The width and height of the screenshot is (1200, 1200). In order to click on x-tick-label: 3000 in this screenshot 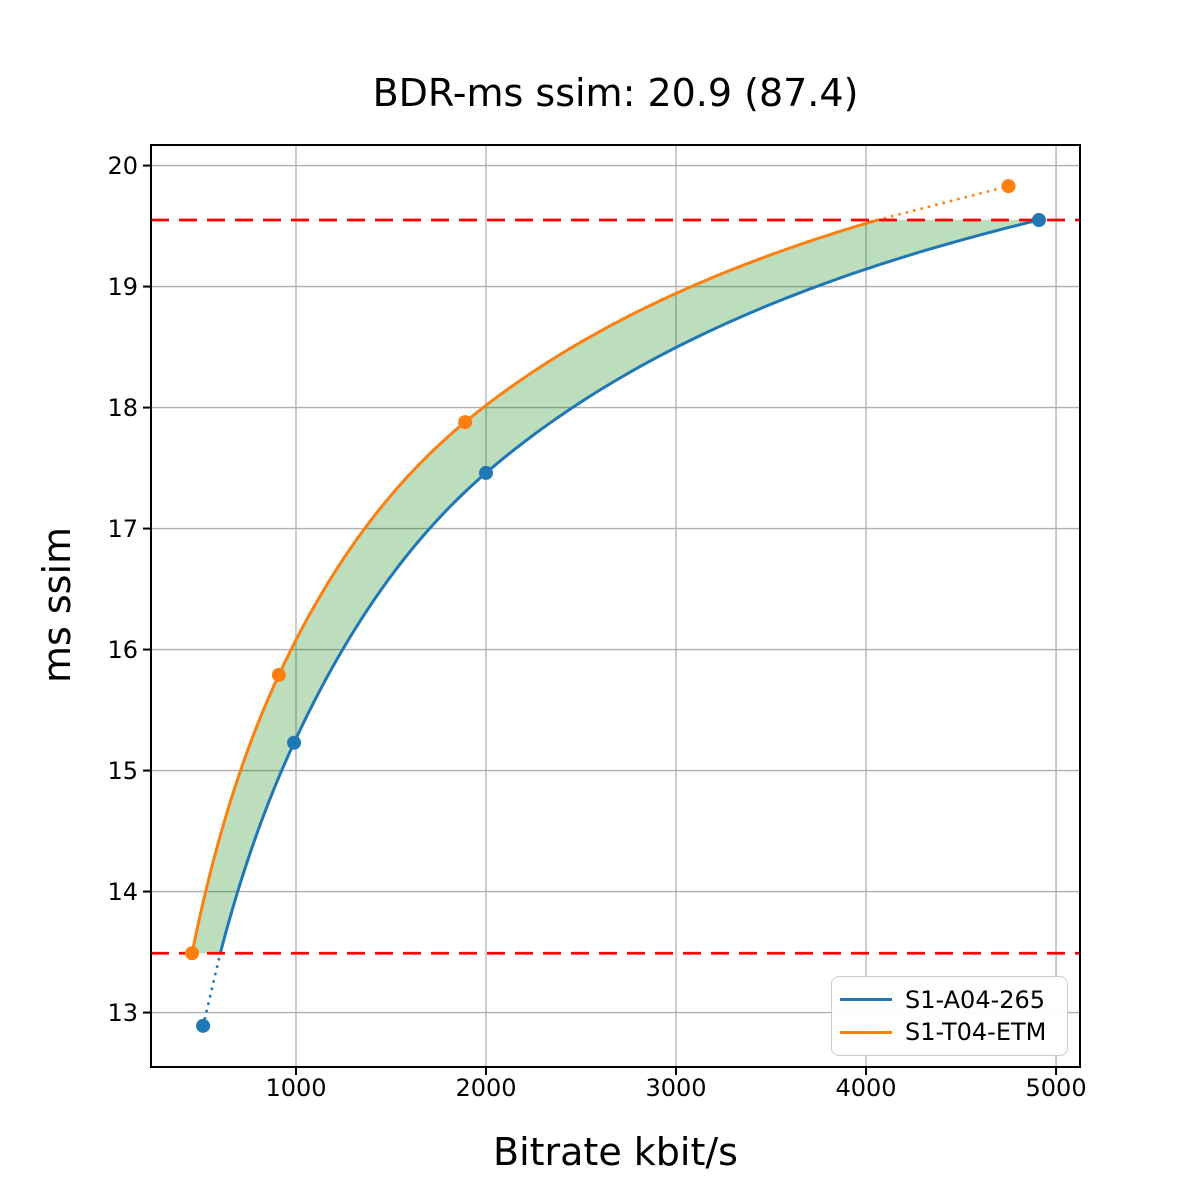, I will do `click(675, 1088)`.